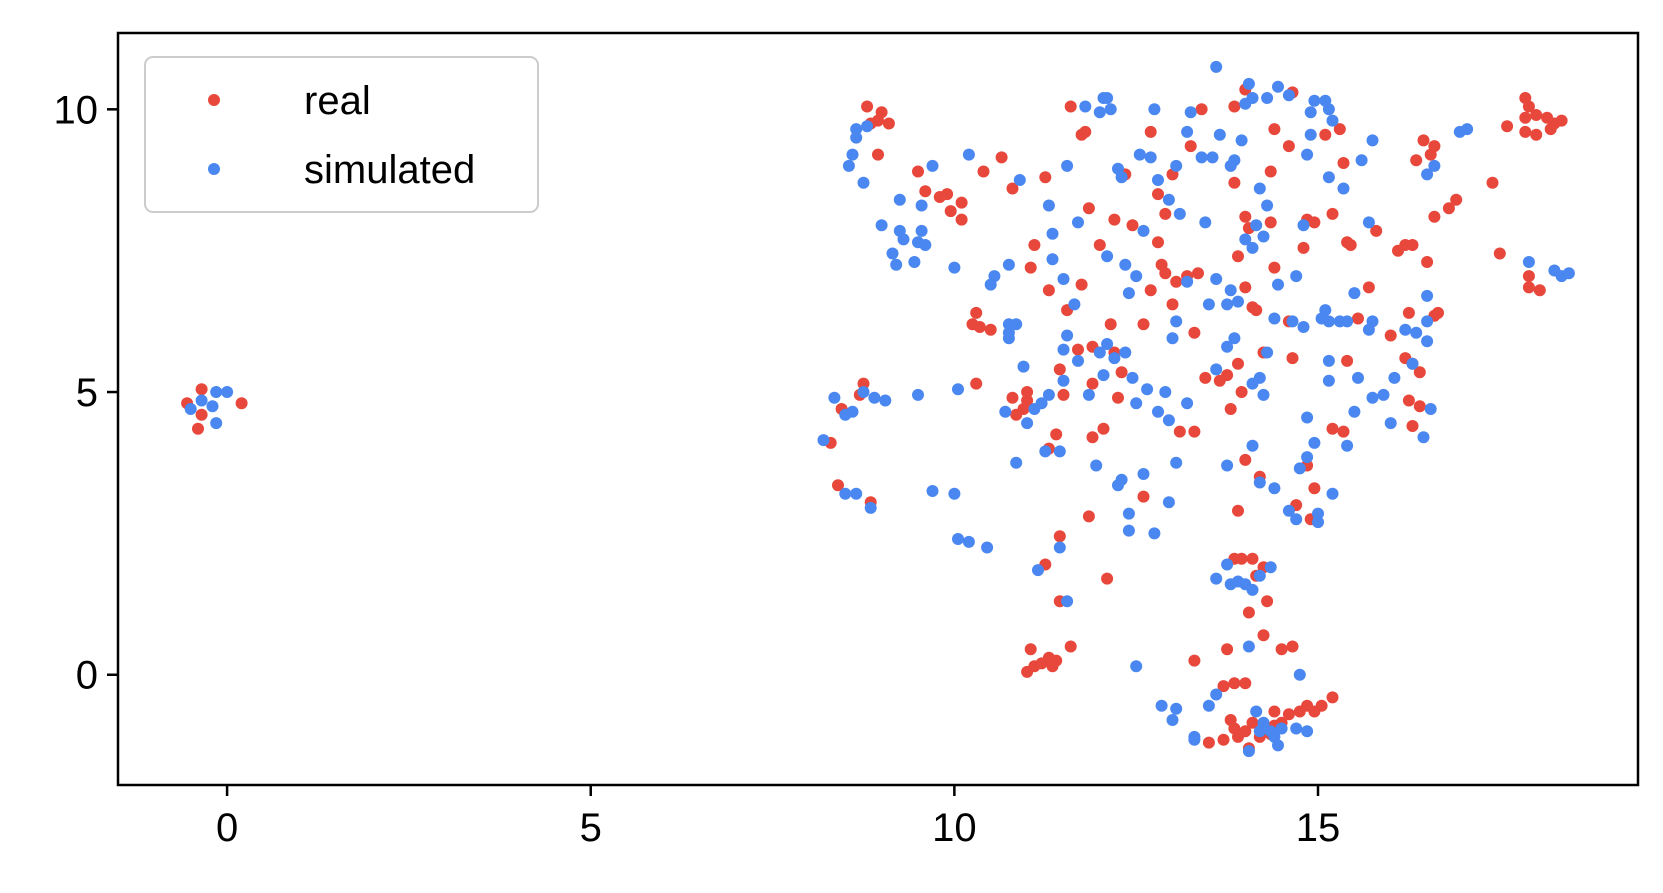  I want to click on x-tick-label-10: 10, so click(954, 828).